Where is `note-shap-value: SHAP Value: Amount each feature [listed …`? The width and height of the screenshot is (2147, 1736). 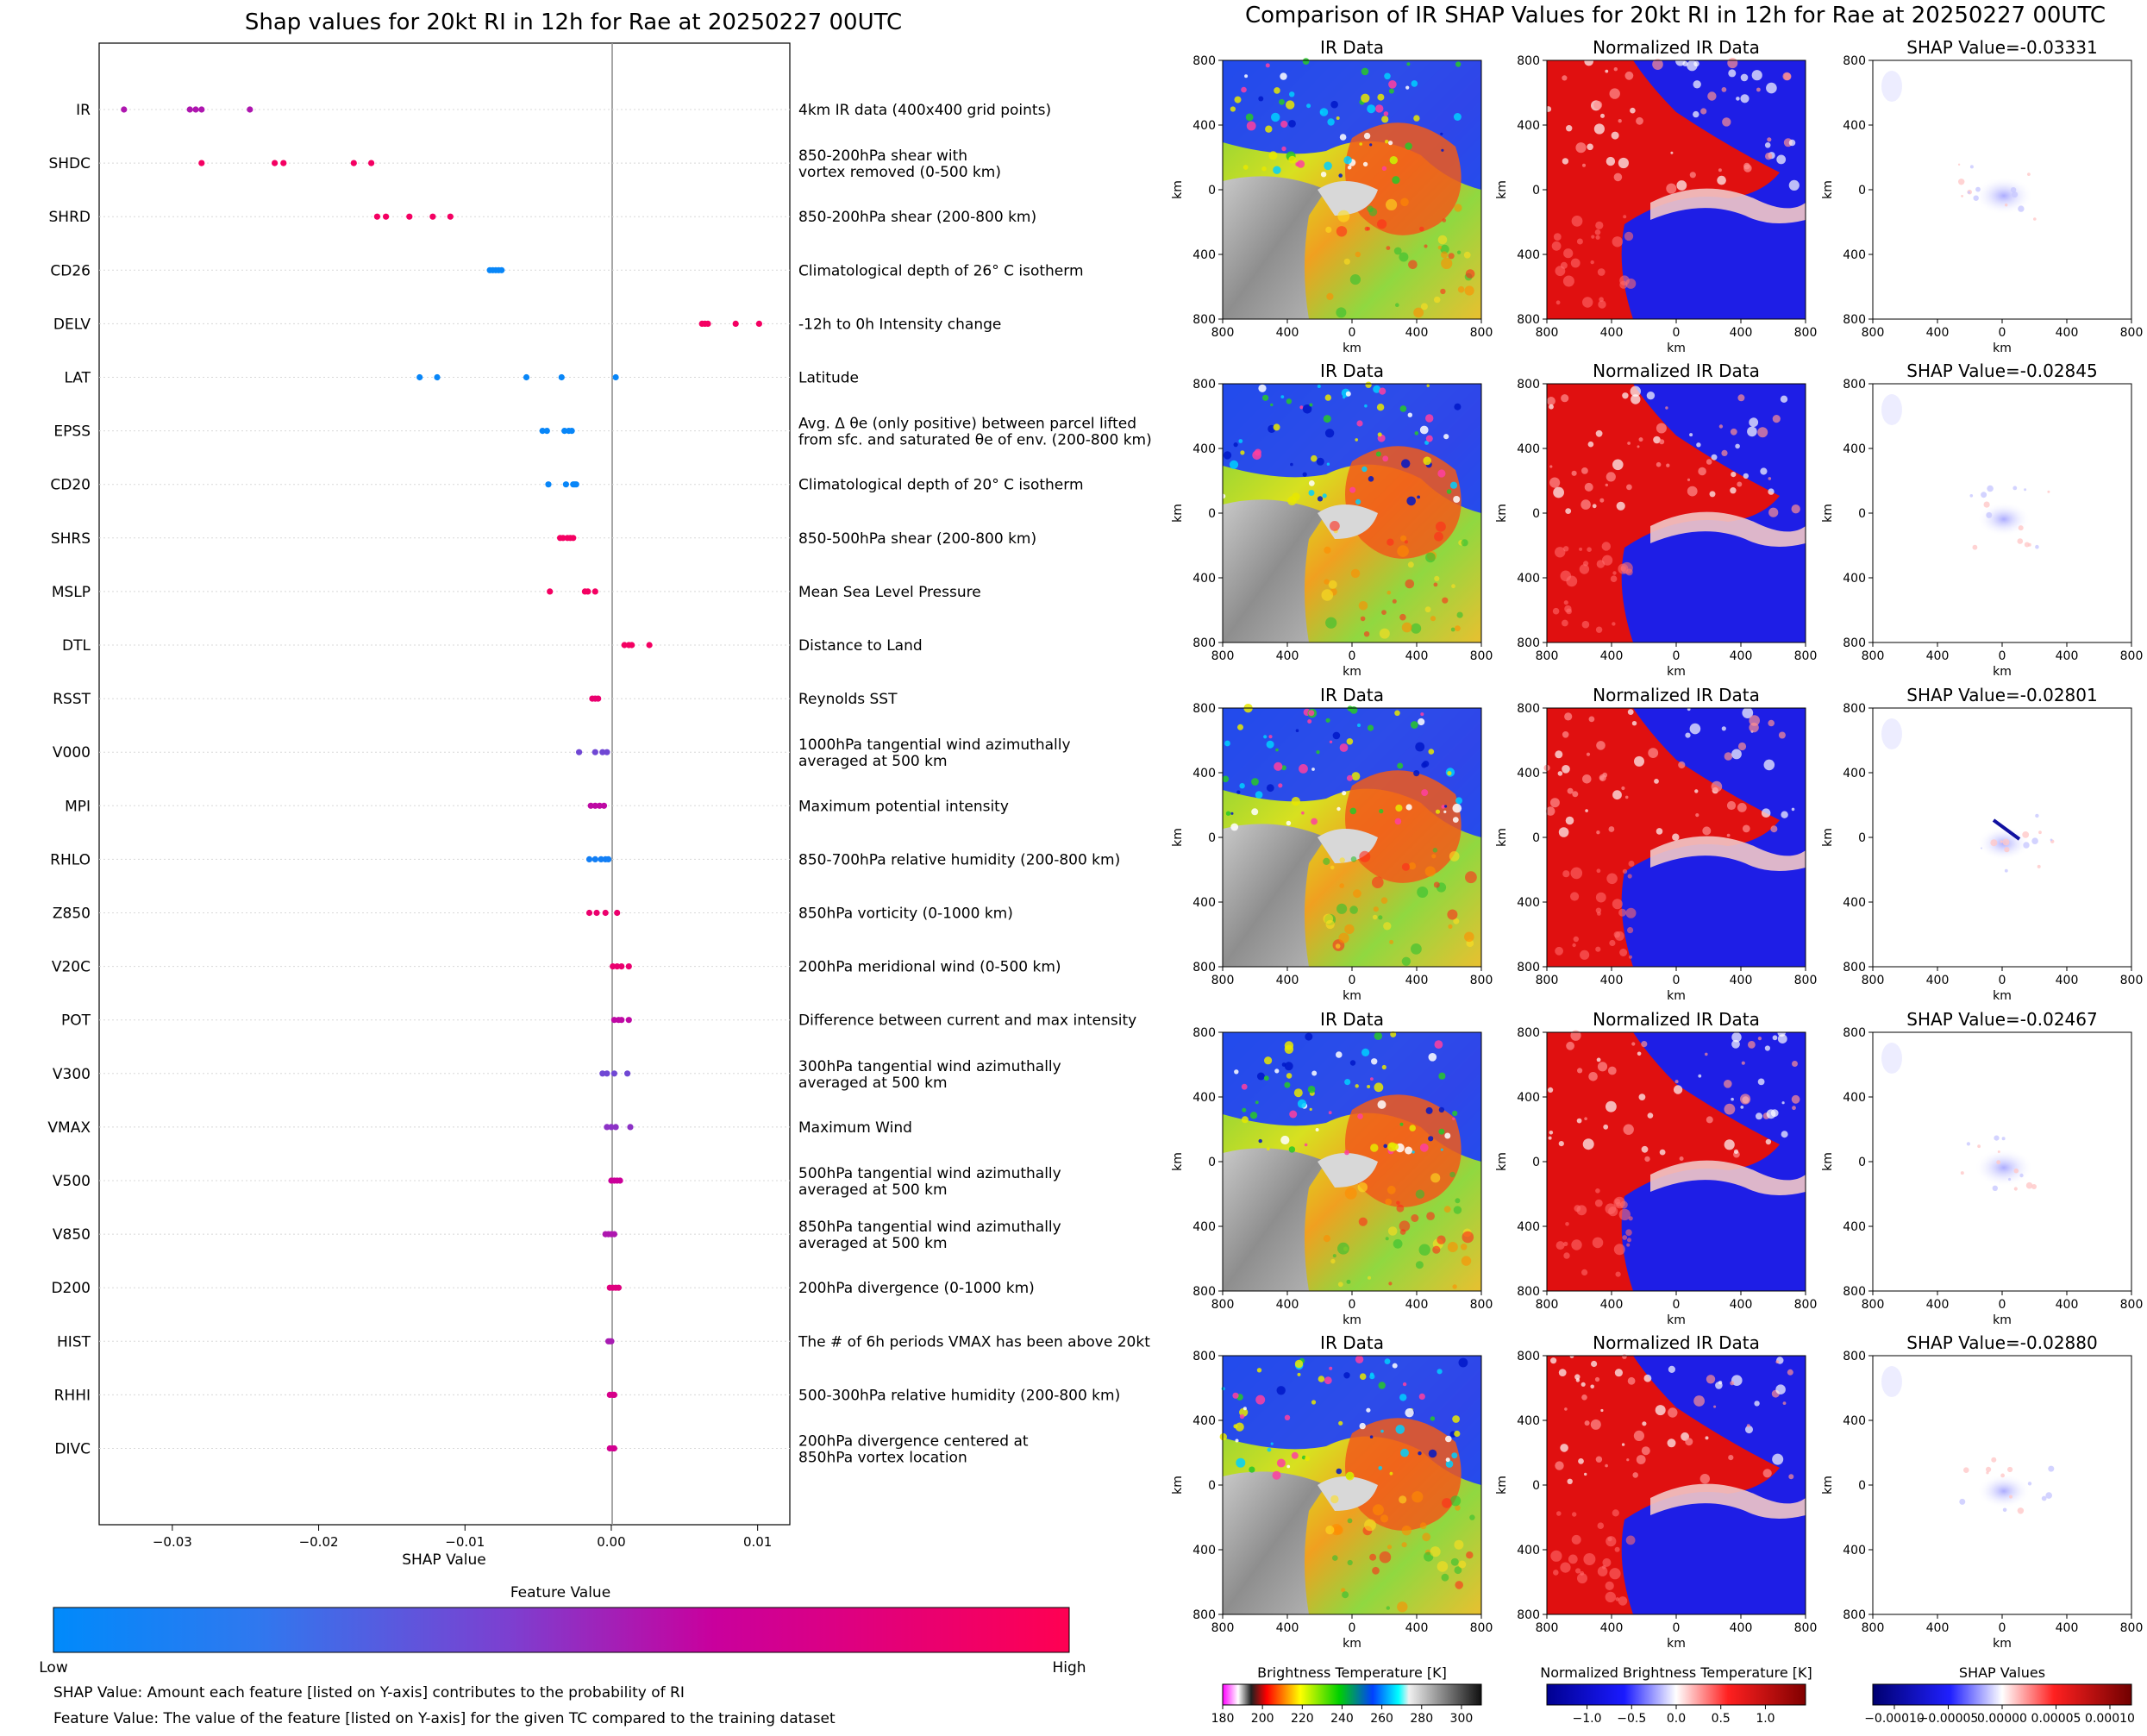 note-shap-value: SHAP Value: Amount each feature [listed … is located at coordinates (369, 1693).